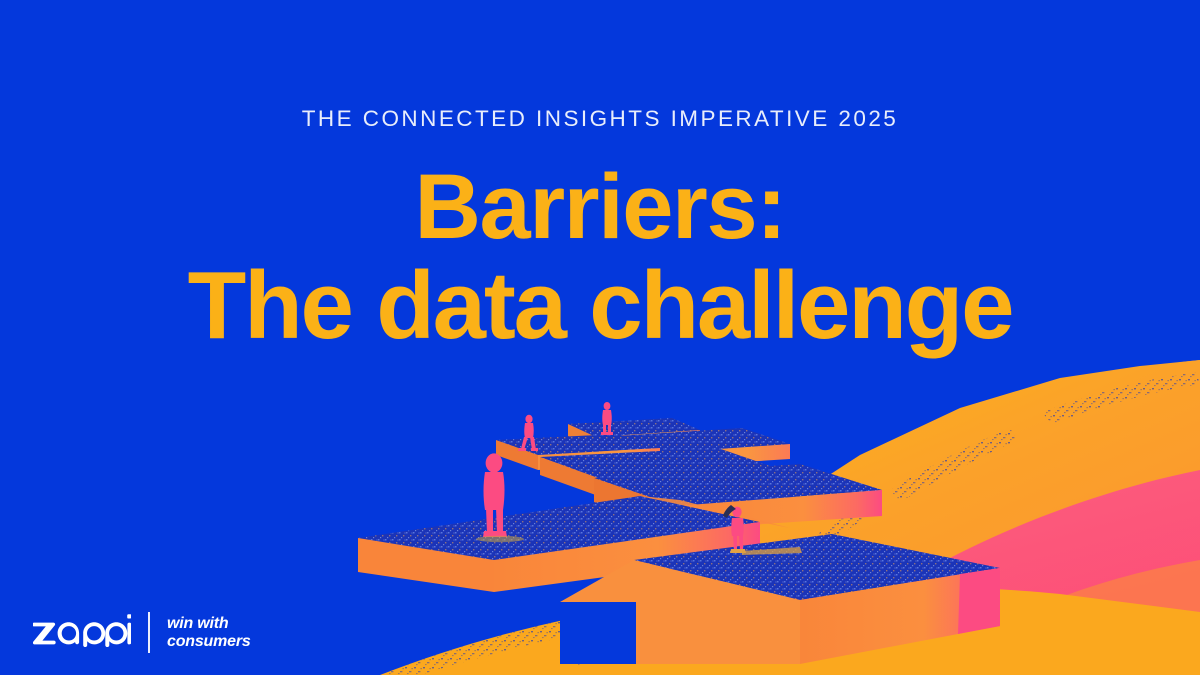  Describe the element at coordinates (141, 632) in the screenshot. I see `brand-logo-lockup: win with consumers` at that location.